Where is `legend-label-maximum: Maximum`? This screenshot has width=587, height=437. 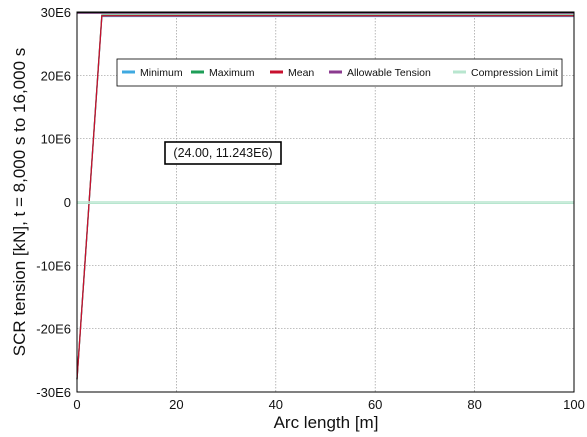 legend-label-maximum: Maximum is located at coordinates (232, 73).